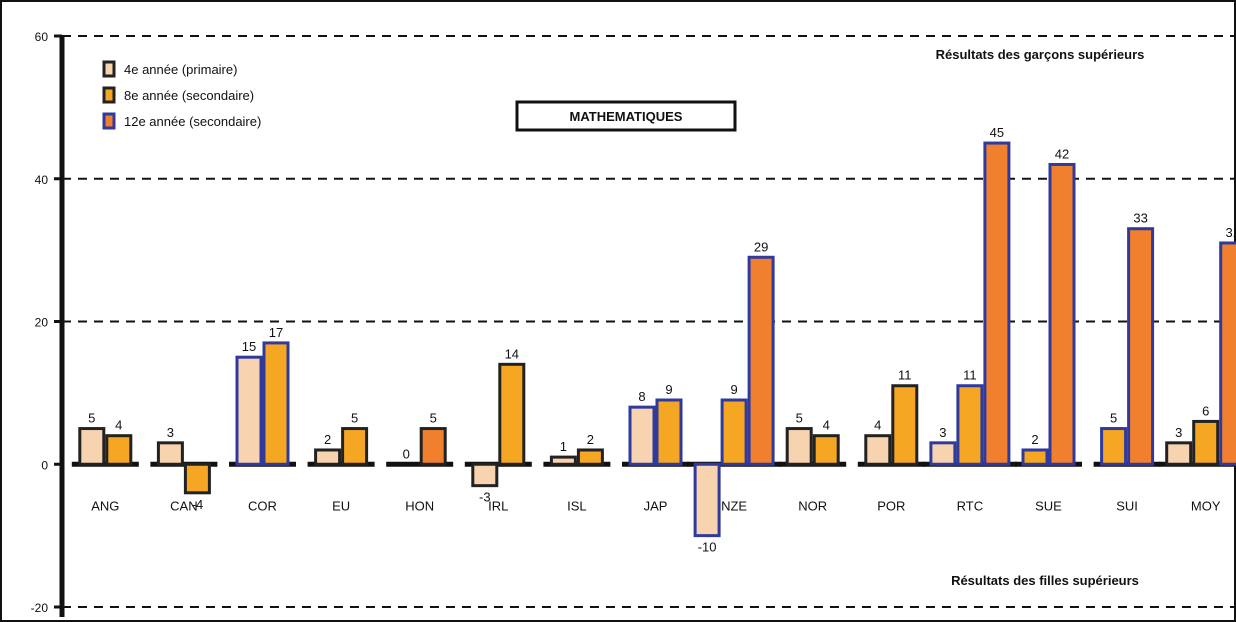 This screenshot has width=1236, height=622. Describe the element at coordinates (1048, 505) in the screenshot. I see `x-tick-label: SUE` at that location.